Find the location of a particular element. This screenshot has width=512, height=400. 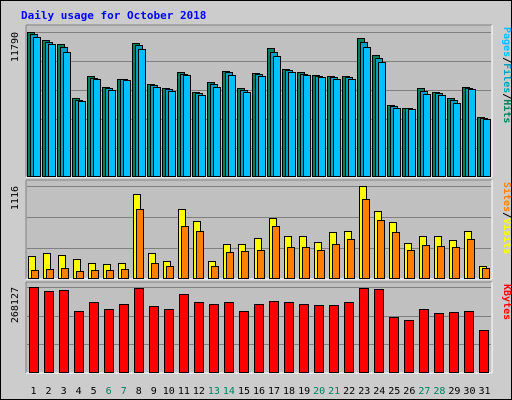

x-tick-label-day-30: 30 is located at coordinates (469, 391).